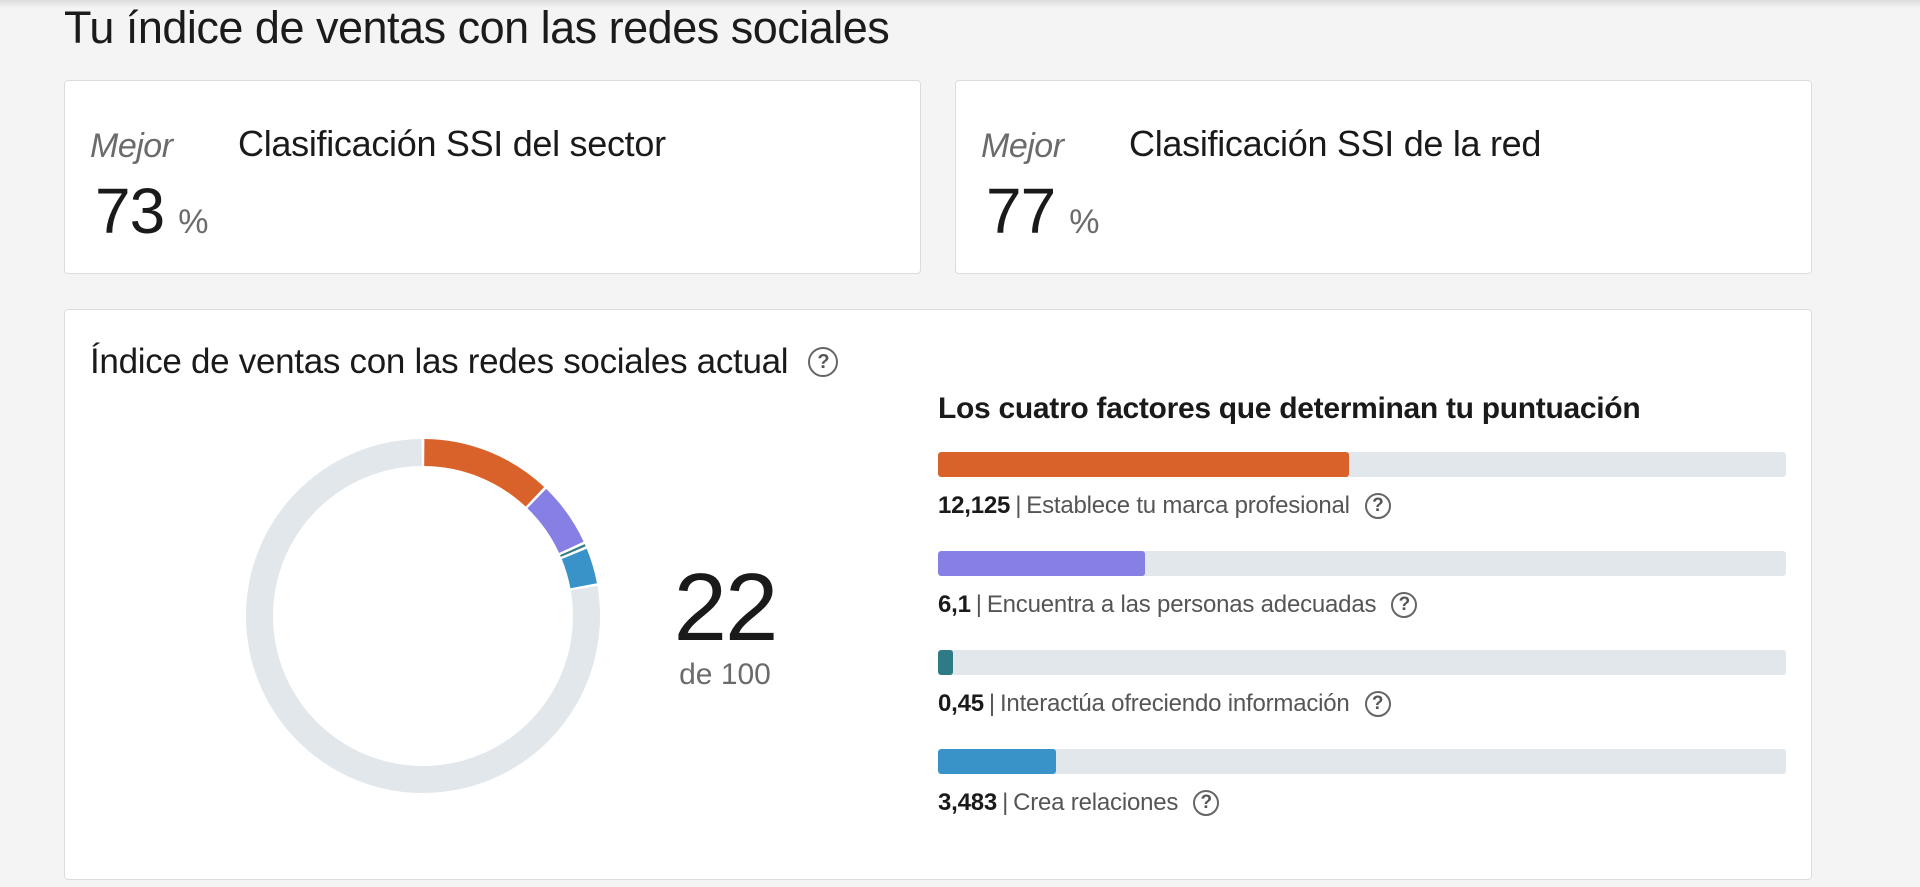 Image resolution: width=1920 pixels, height=887 pixels. Describe the element at coordinates (960, 4) in the screenshot. I see `top-shadow` at that location.